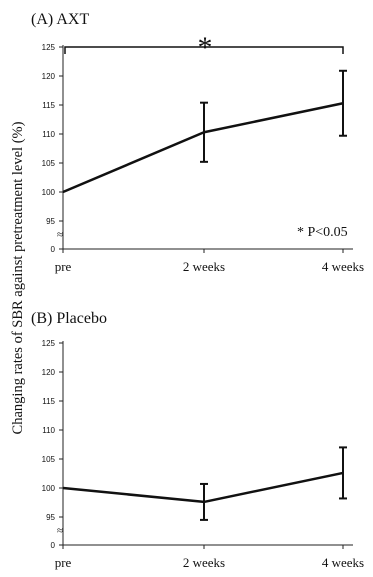  What do you see at coordinates (48, 134) in the screenshot?
I see `panel-a-y-tick-label: 110` at bounding box center [48, 134].